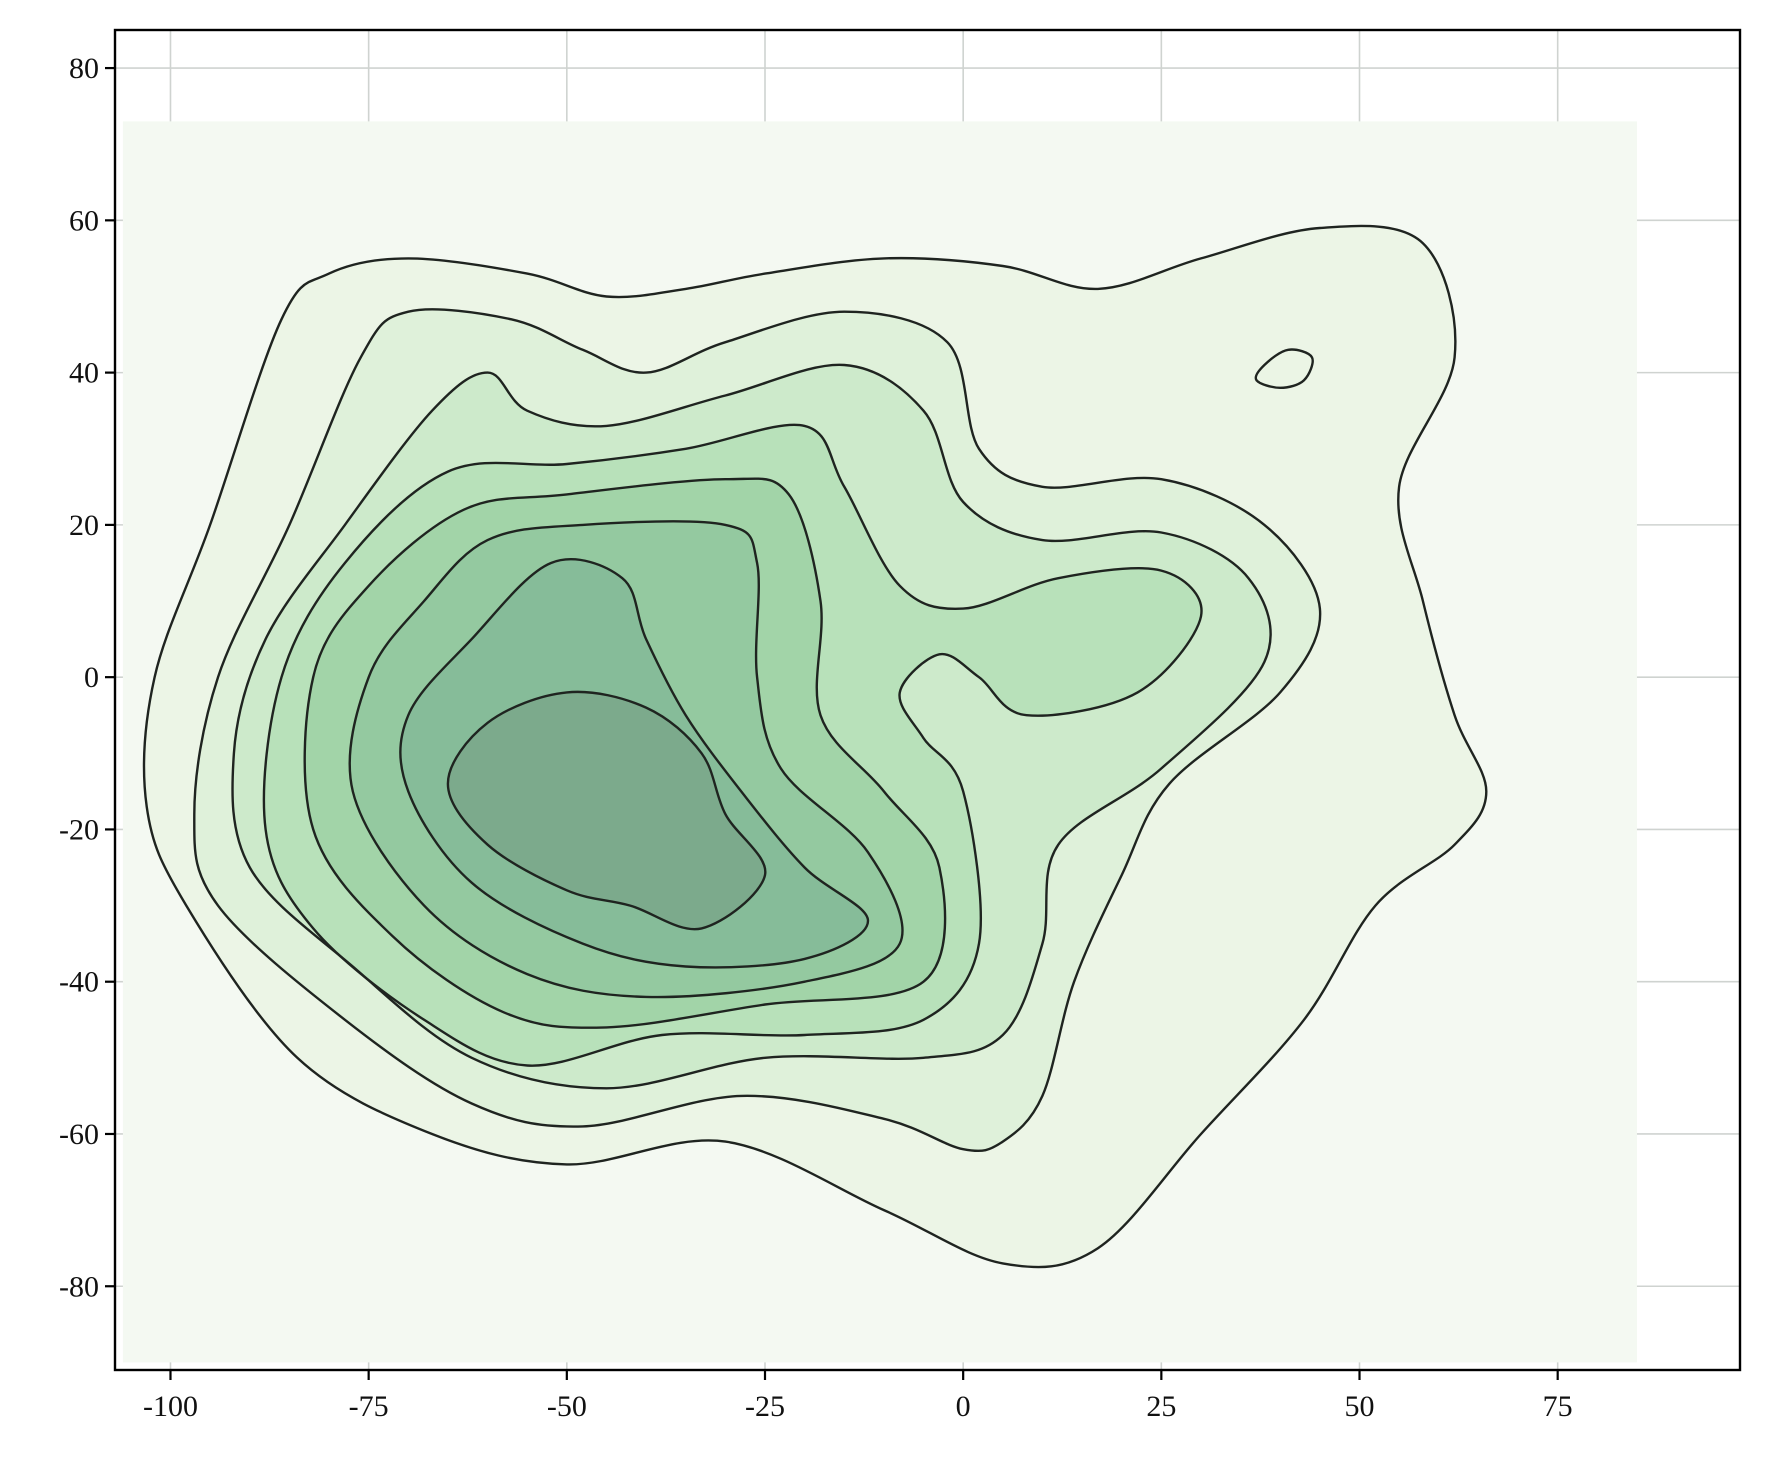 The height and width of the screenshot is (1466, 1770). Describe the element at coordinates (84, 373) in the screenshot. I see `y-tick-label: 40` at that location.